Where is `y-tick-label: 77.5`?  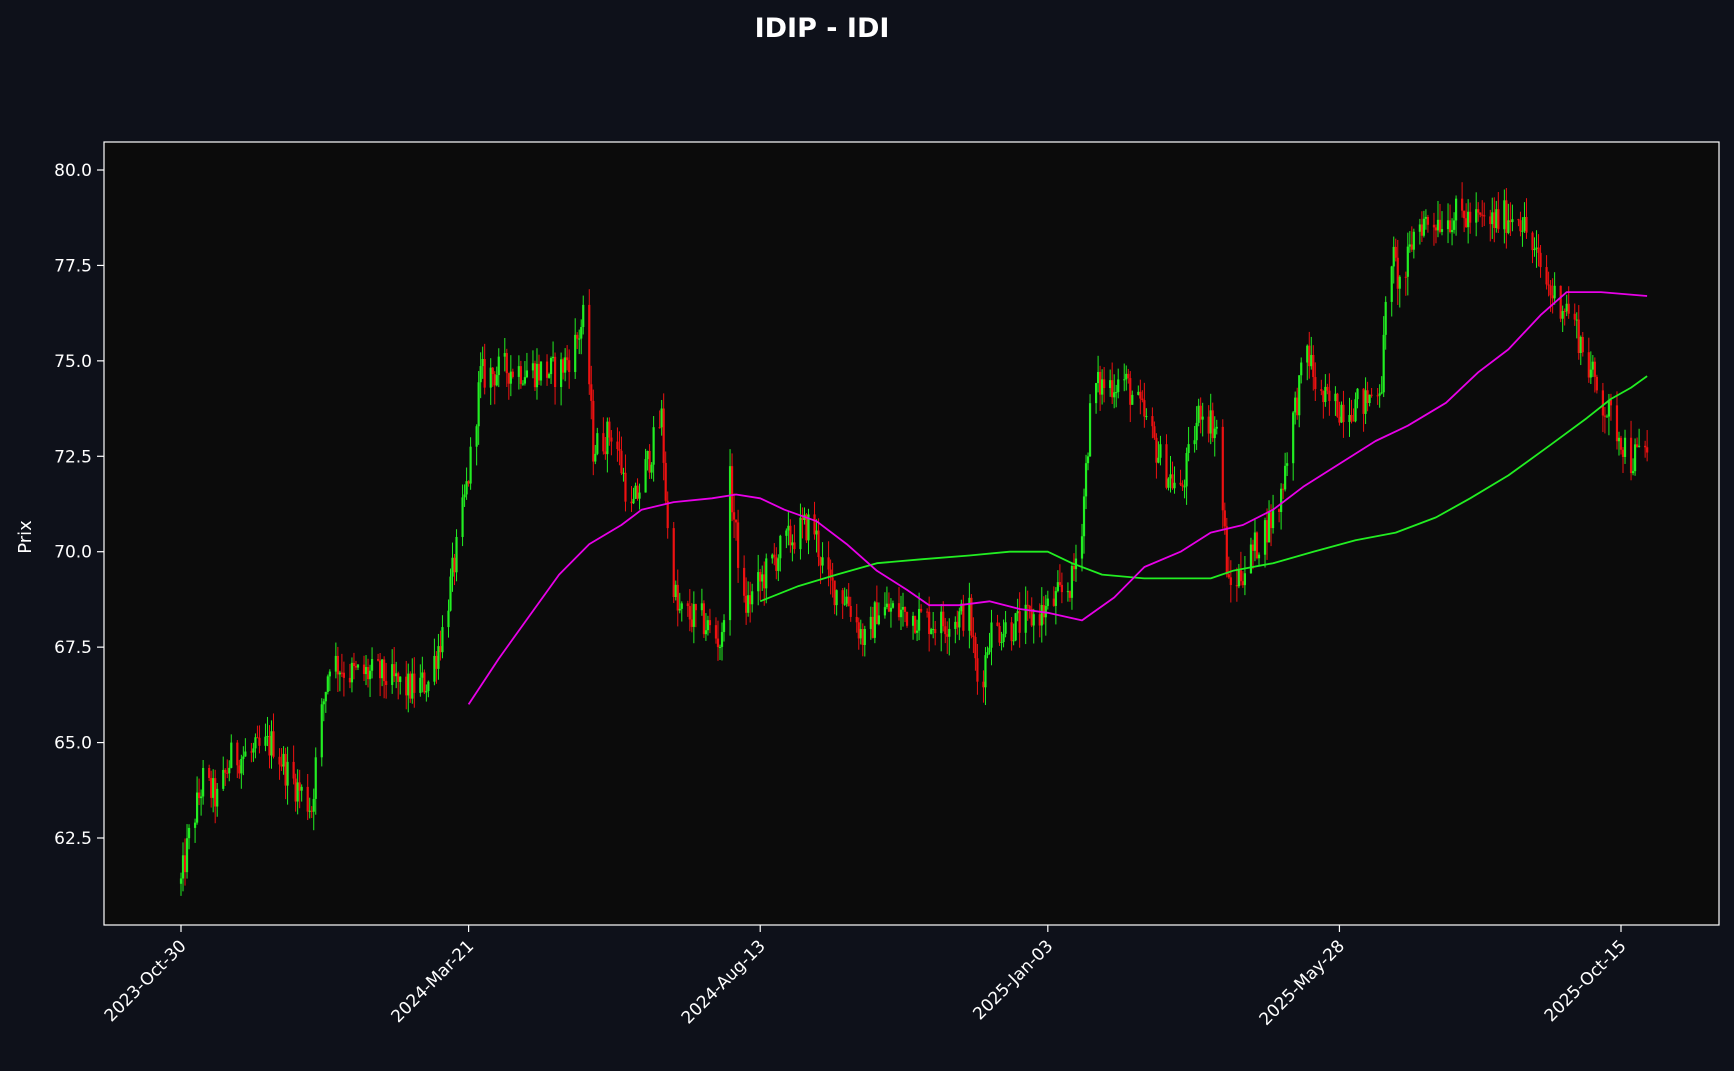
y-tick-label: 77.5 is located at coordinates (73, 266).